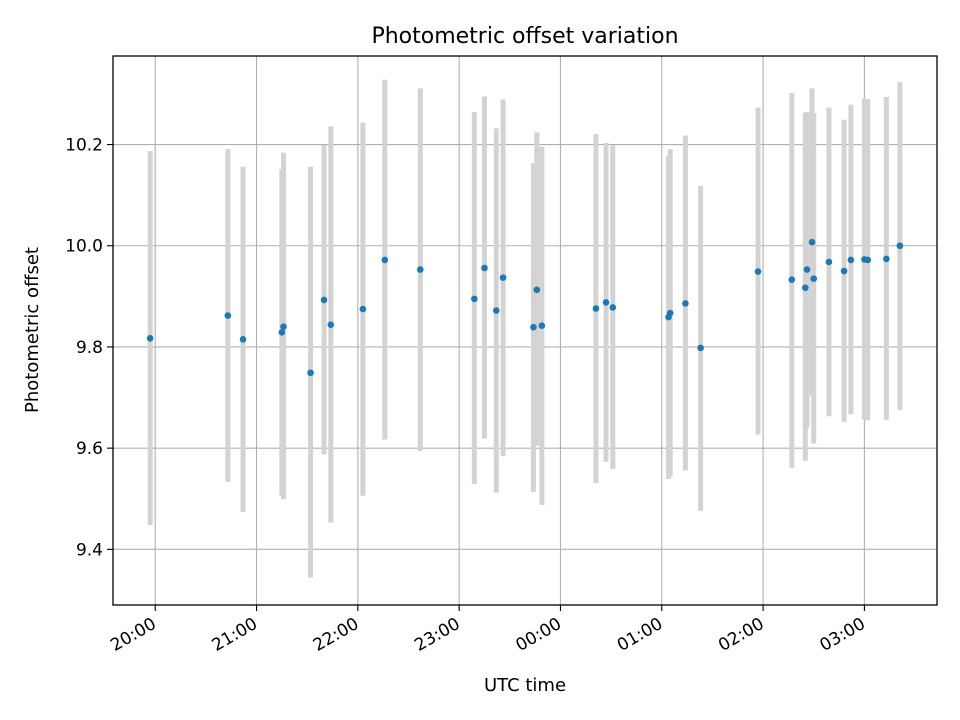 This screenshot has height=720, width=960. Describe the element at coordinates (89, 550) in the screenshot. I see `y-tick-label: 9.4` at that location.